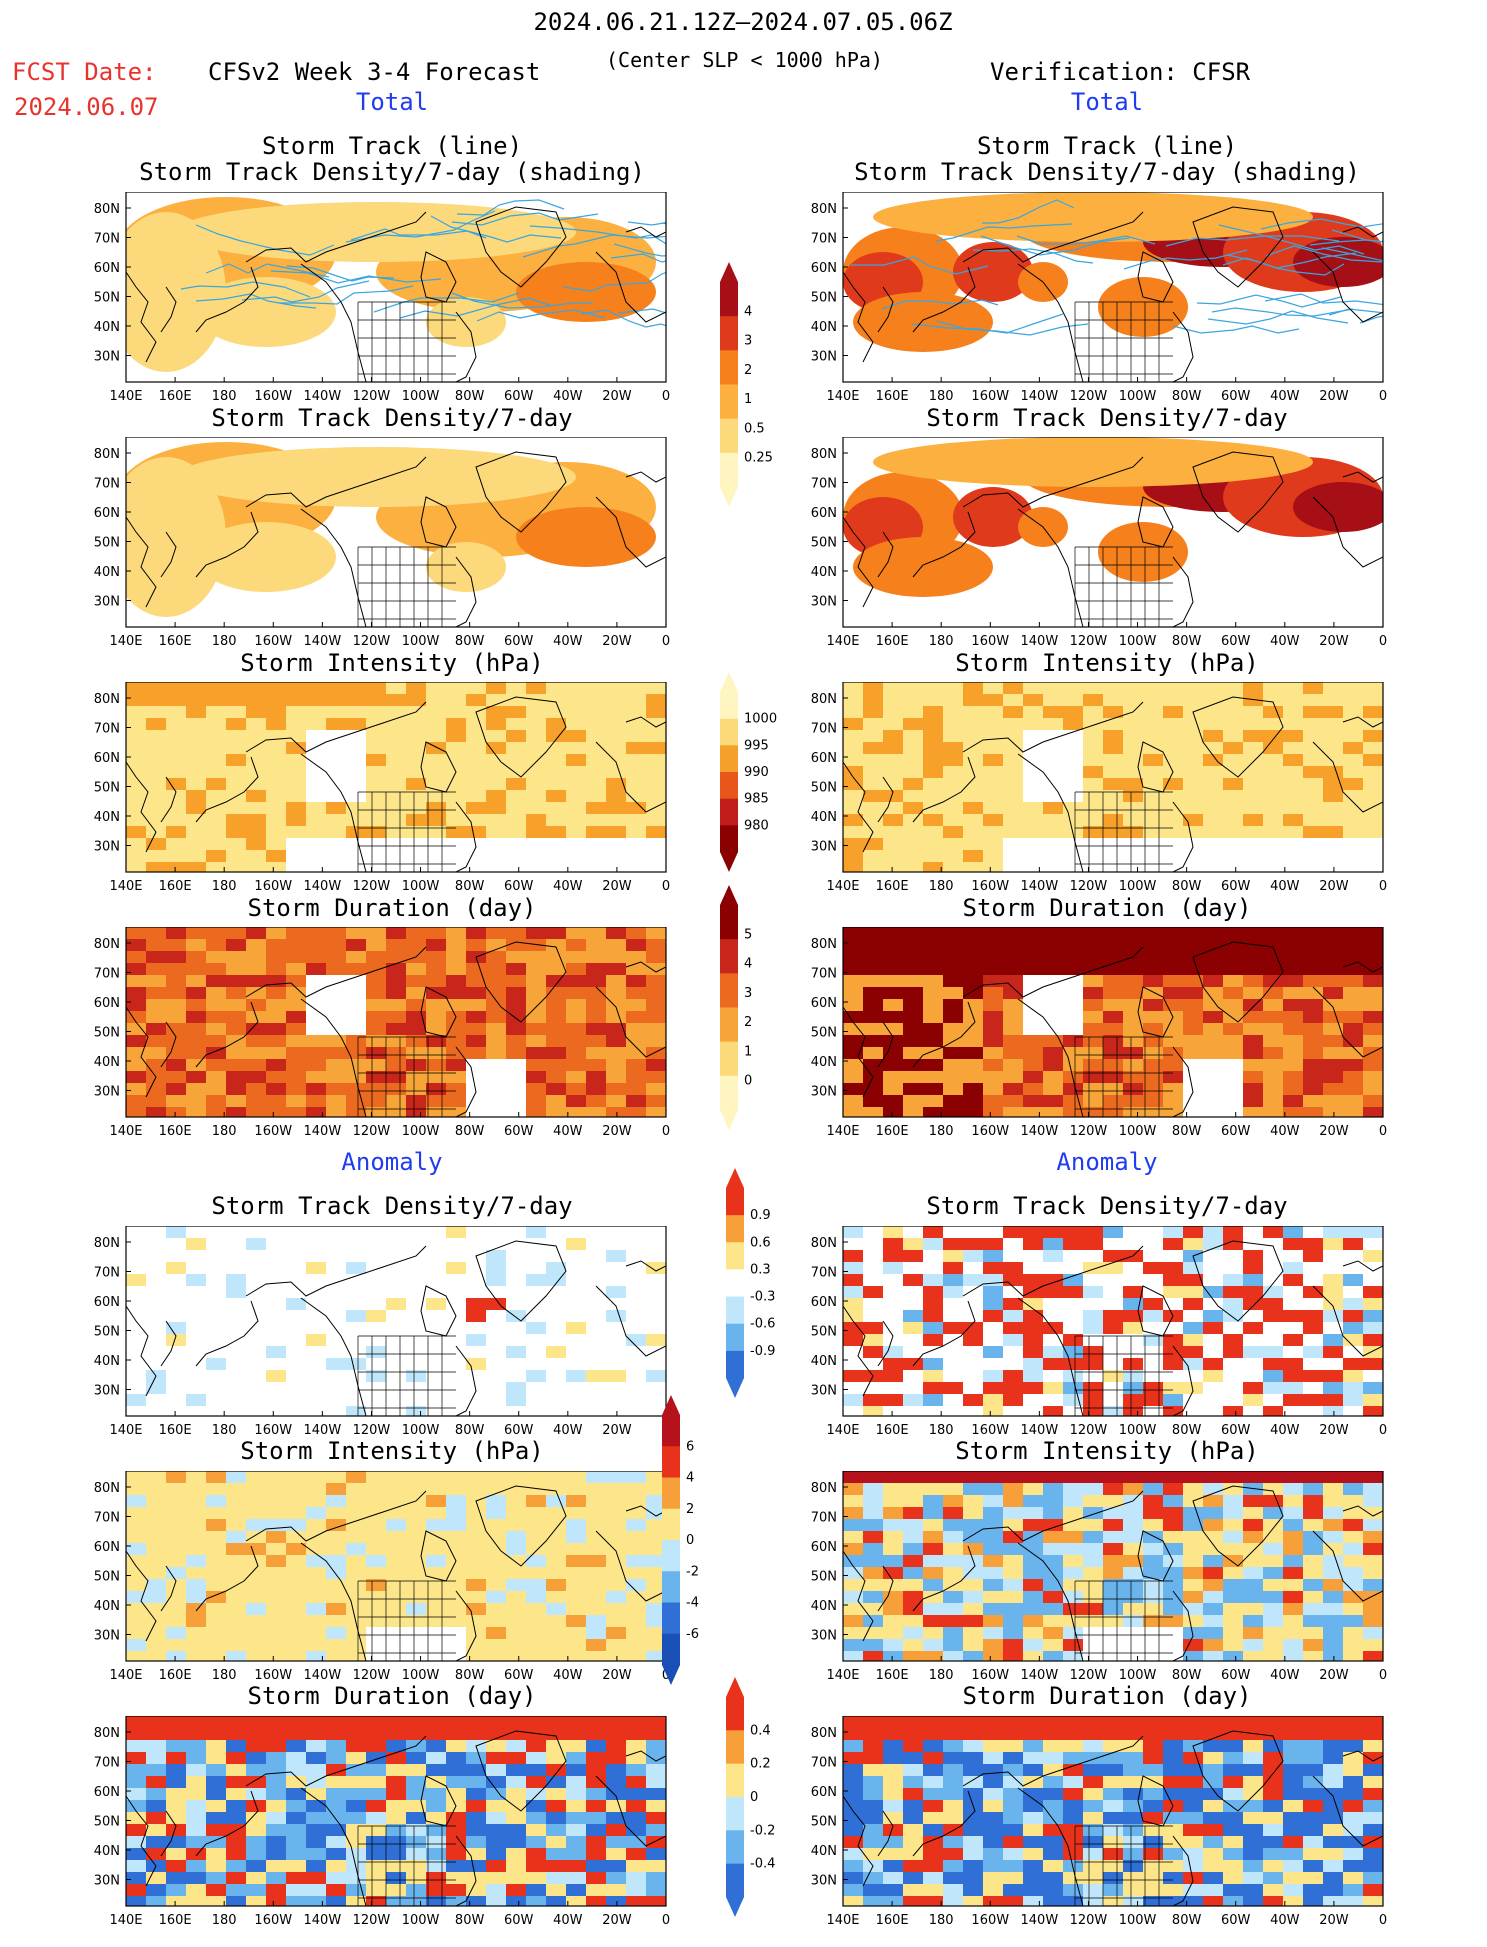 The height and width of the screenshot is (1947, 1487). I want to click on lon-tick-label: 80W, so click(1187, 396).